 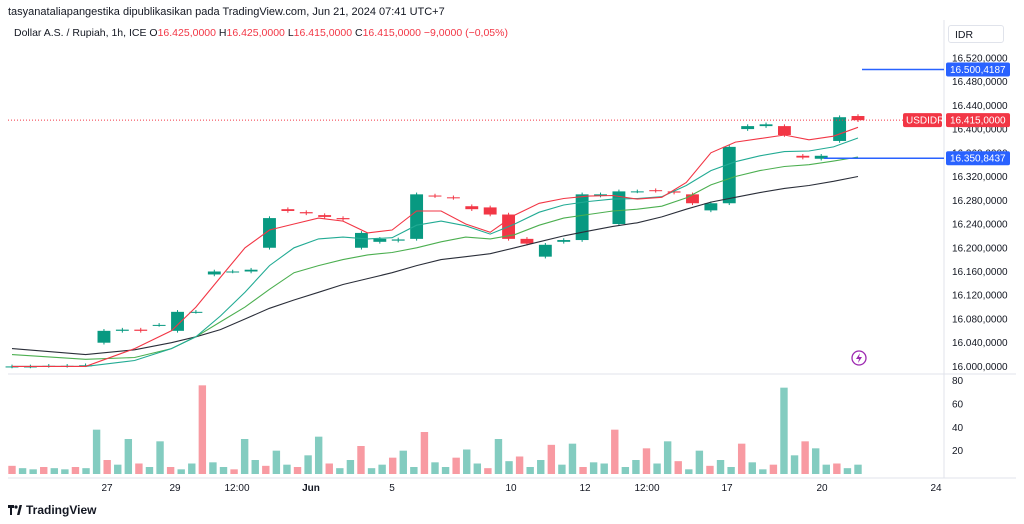 I want to click on volume-tick-label: 80, so click(x=958, y=381).